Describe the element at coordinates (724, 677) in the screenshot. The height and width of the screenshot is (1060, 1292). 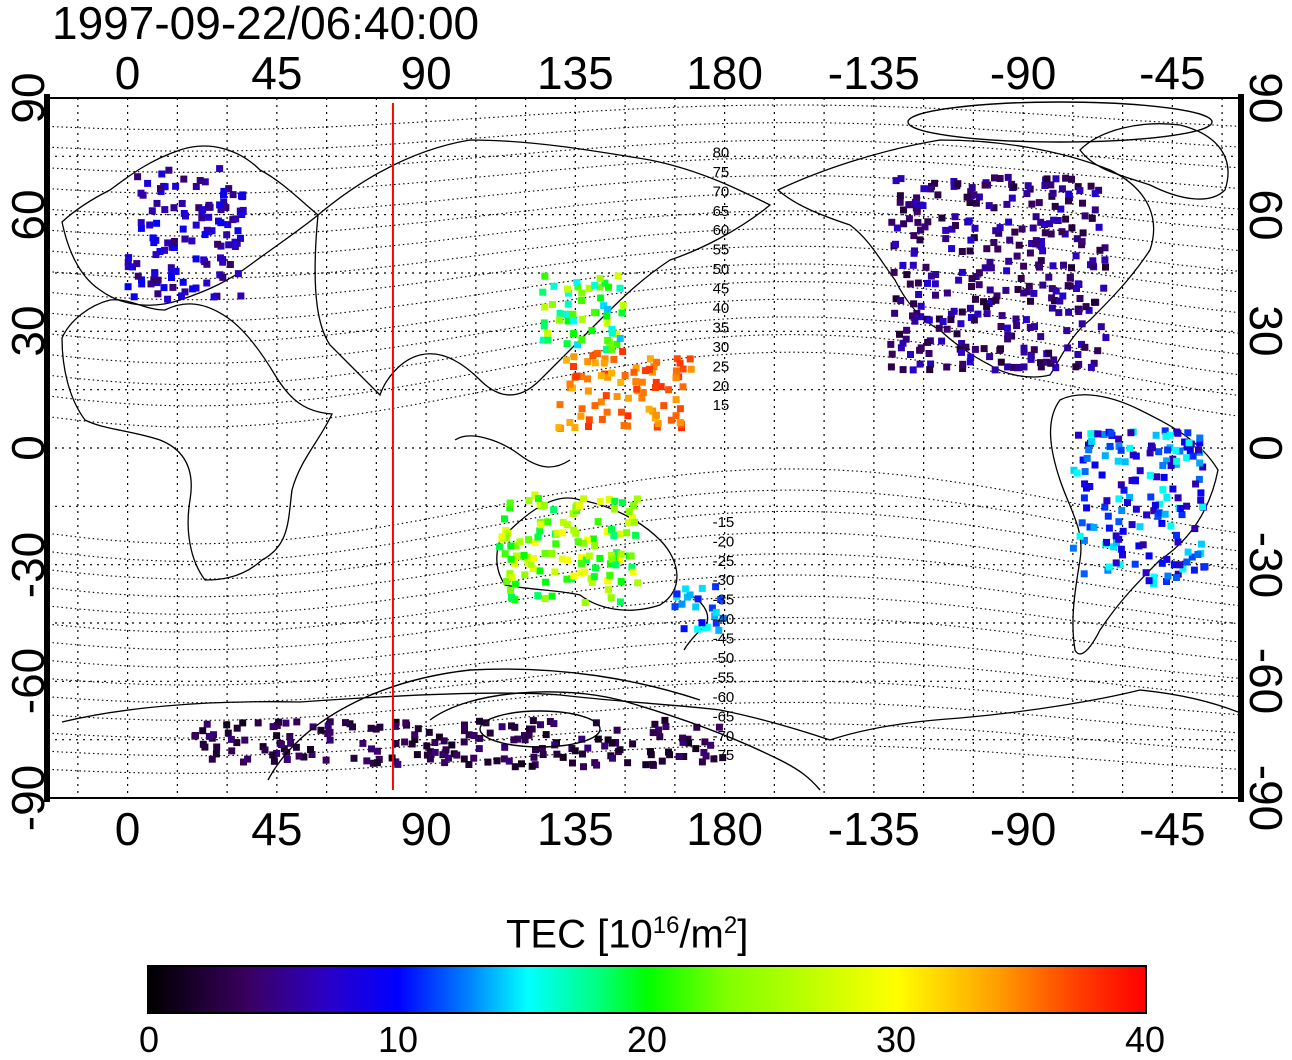
I see `mlat-label: -55` at that location.